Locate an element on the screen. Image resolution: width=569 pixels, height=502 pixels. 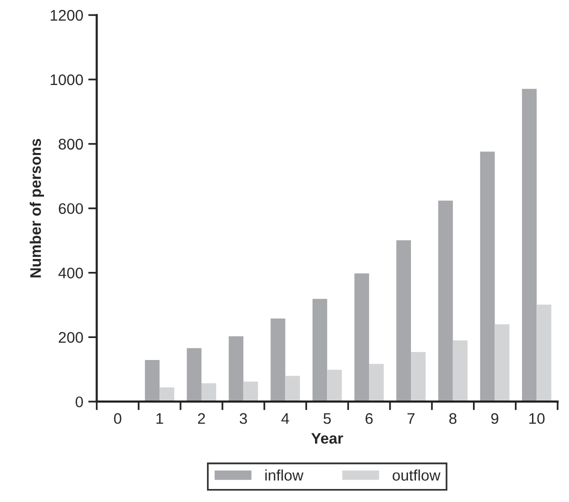
x-tick-label: 10 is located at coordinates (537, 418).